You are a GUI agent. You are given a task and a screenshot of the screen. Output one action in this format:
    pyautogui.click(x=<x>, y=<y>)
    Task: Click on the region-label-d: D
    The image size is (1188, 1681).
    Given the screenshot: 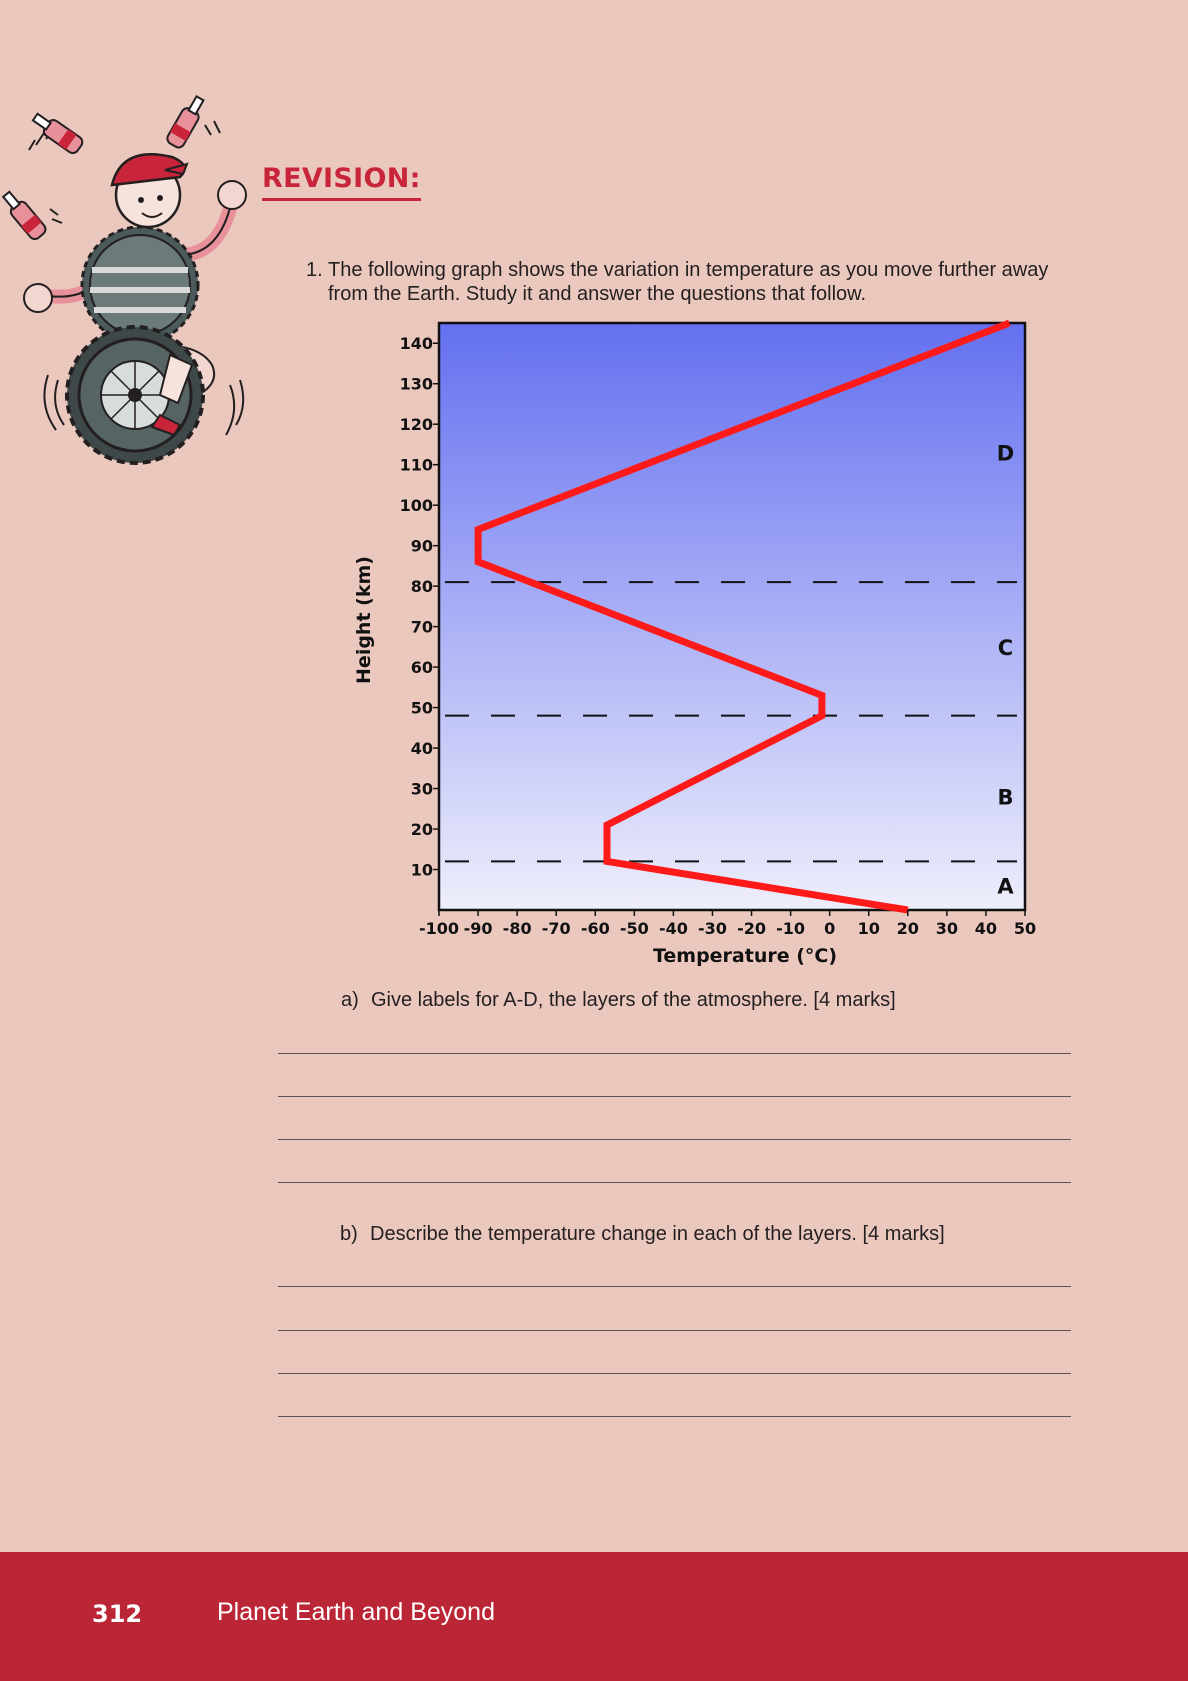 What is the action you would take?
    pyautogui.click(x=1005, y=454)
    